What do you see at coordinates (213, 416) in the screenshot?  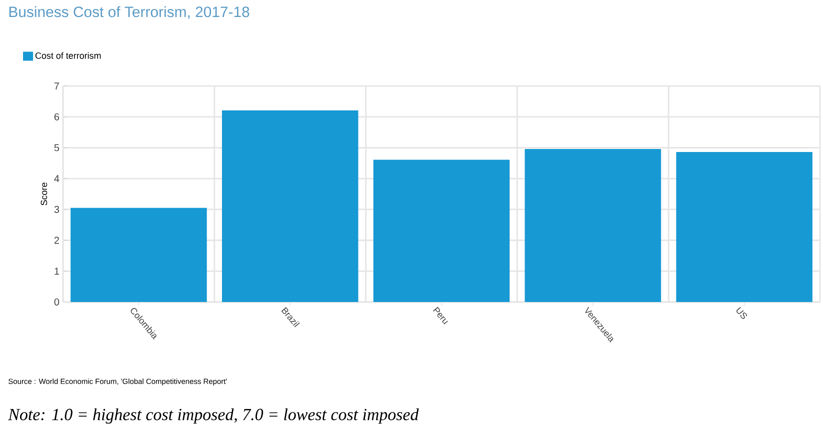 I see `text: Note: 1.0 = highest cost imposed, 7.0 = lowest cost imposed` at bounding box center [213, 416].